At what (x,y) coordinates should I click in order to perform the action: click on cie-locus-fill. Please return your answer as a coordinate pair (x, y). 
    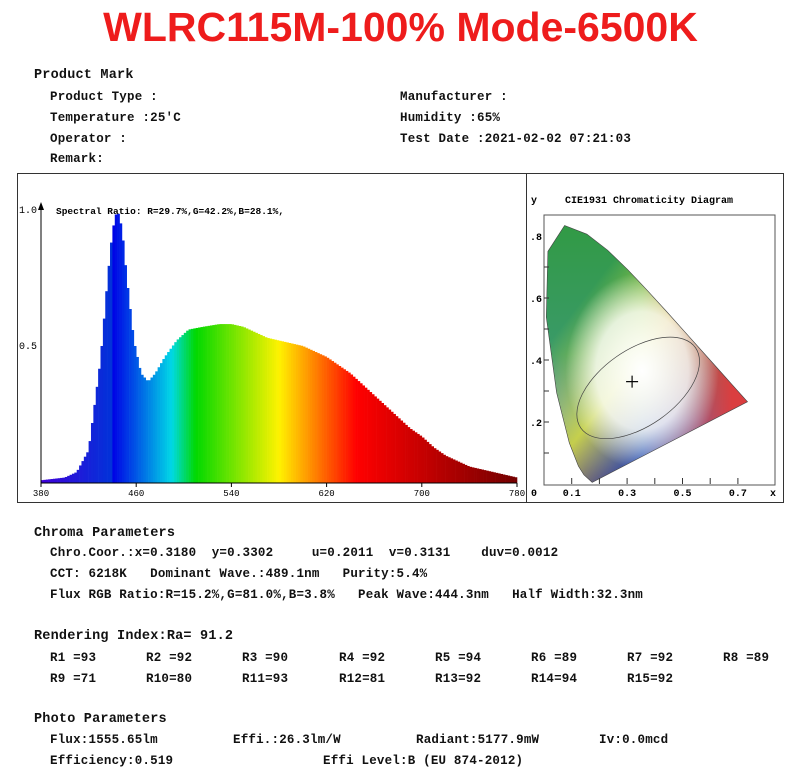
    Looking at the image, I should click on (647, 354).